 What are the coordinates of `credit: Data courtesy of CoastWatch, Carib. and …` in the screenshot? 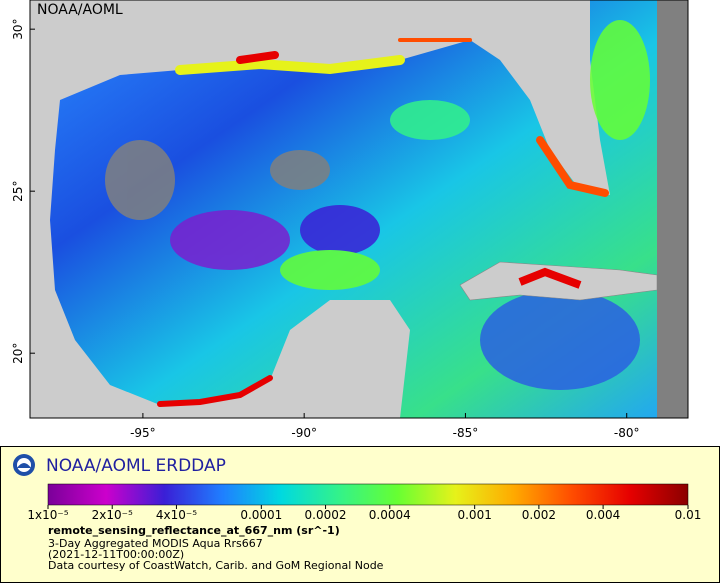 It's located at (216, 565).